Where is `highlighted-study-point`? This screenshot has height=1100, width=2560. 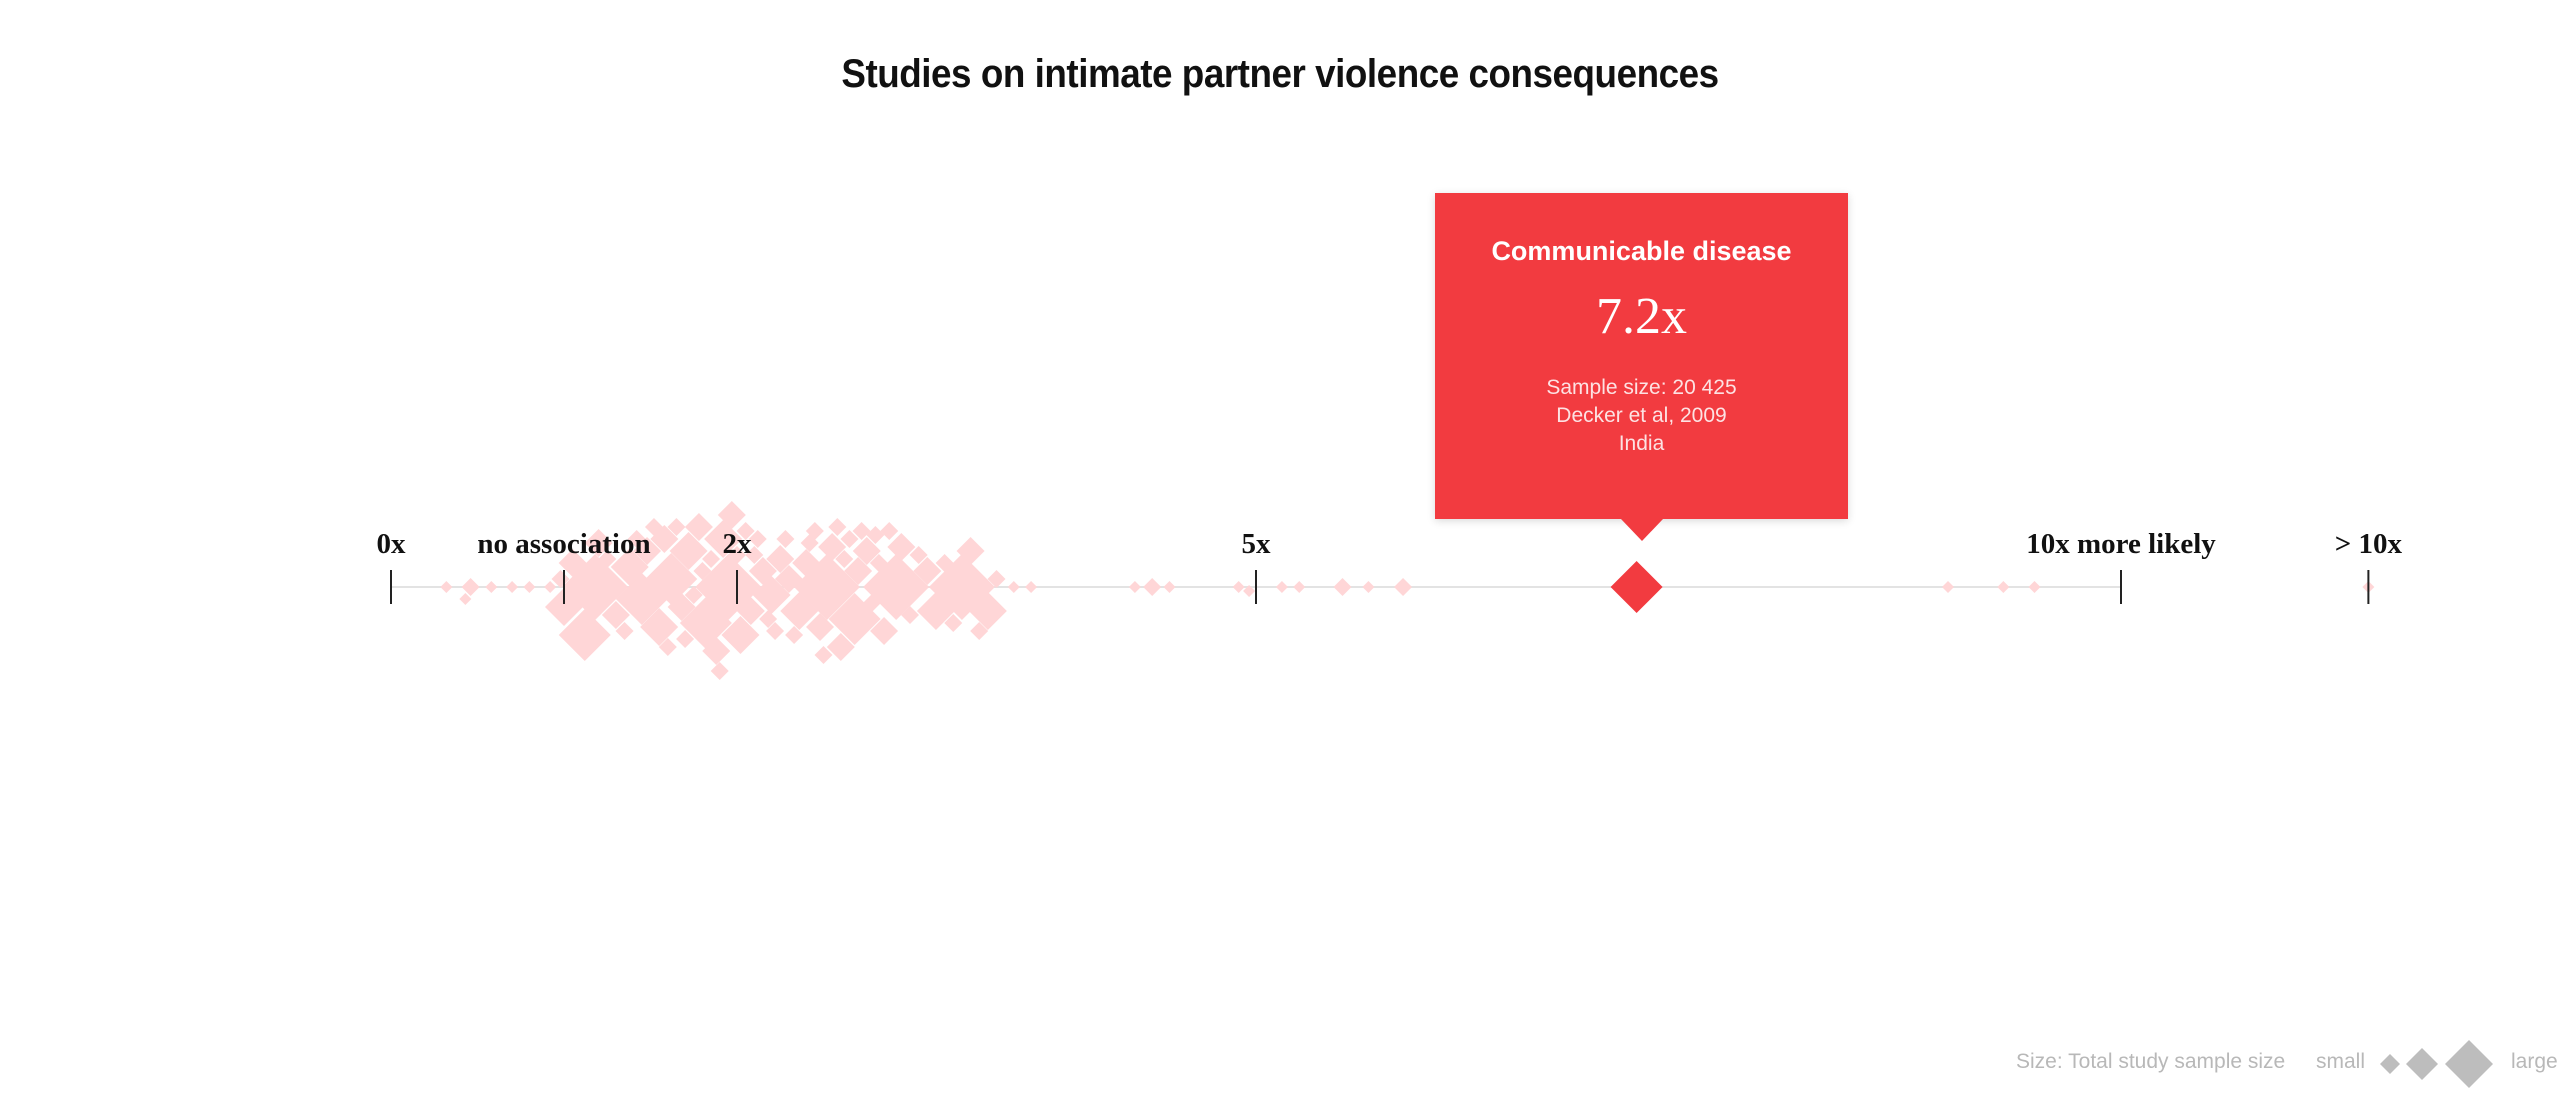 highlighted-study-point is located at coordinates (1636, 587).